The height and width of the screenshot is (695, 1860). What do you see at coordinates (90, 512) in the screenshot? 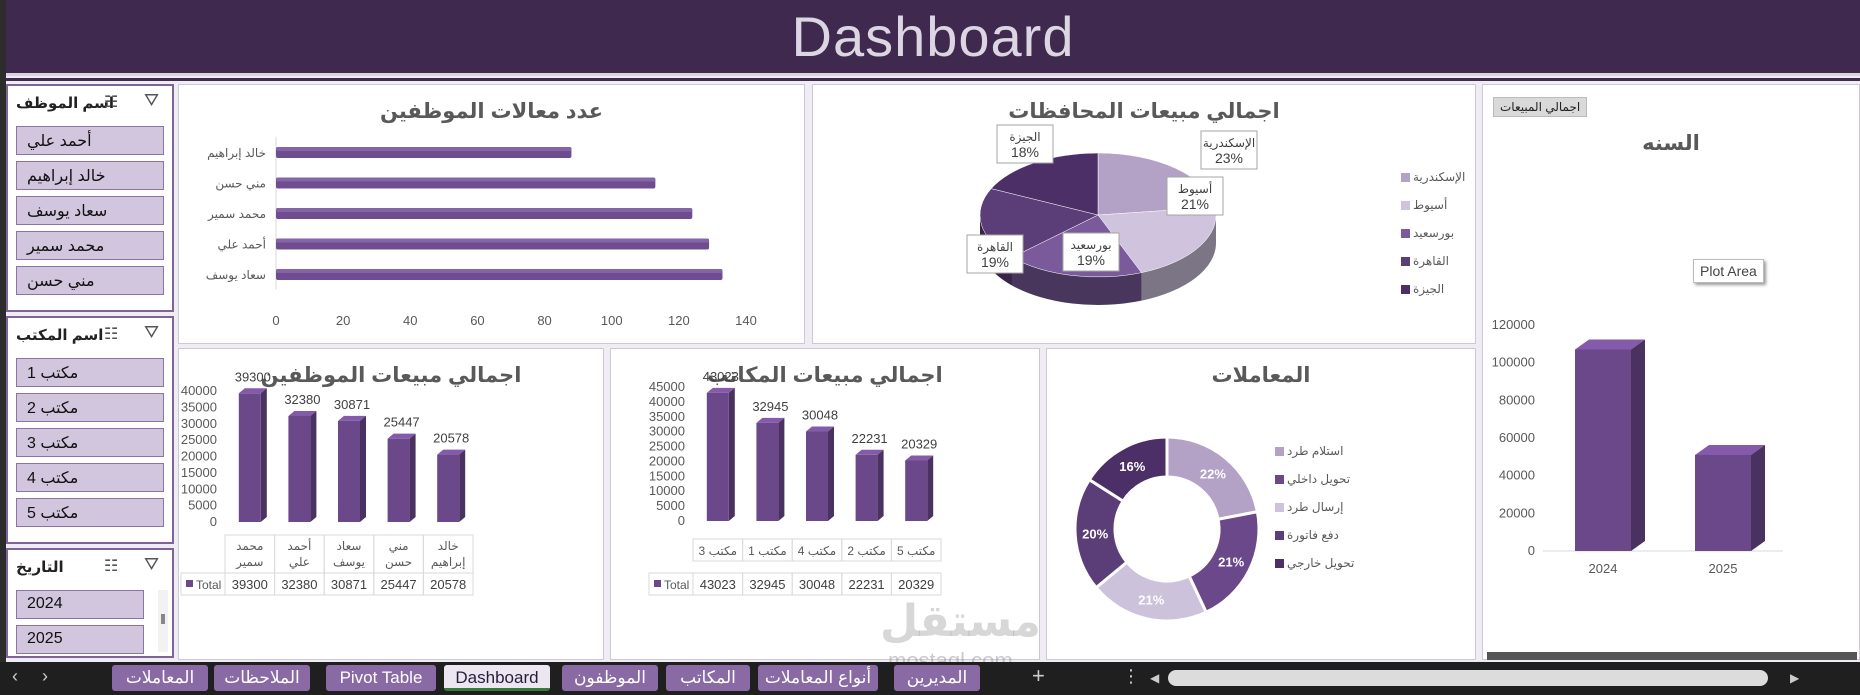
I see `slicer-item: مكتب 5` at bounding box center [90, 512].